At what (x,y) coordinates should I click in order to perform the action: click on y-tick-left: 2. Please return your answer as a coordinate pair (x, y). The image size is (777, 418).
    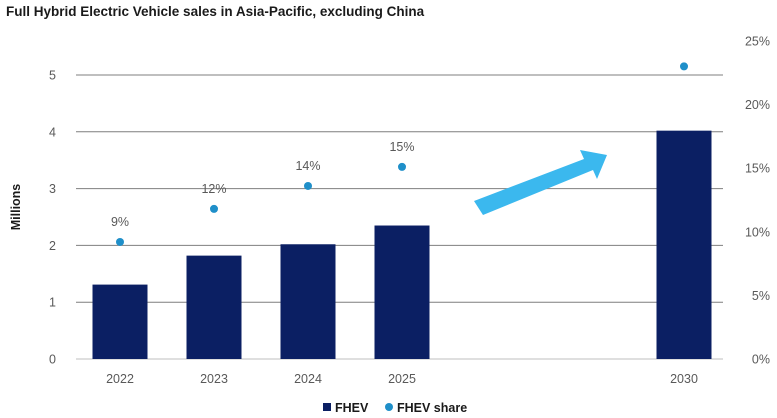
    Looking at the image, I should click on (52, 246).